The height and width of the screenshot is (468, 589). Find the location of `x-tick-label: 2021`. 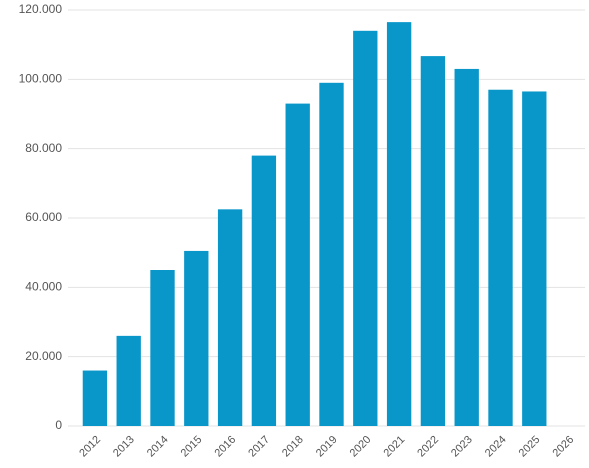

x-tick-label: 2021 is located at coordinates (394, 447).